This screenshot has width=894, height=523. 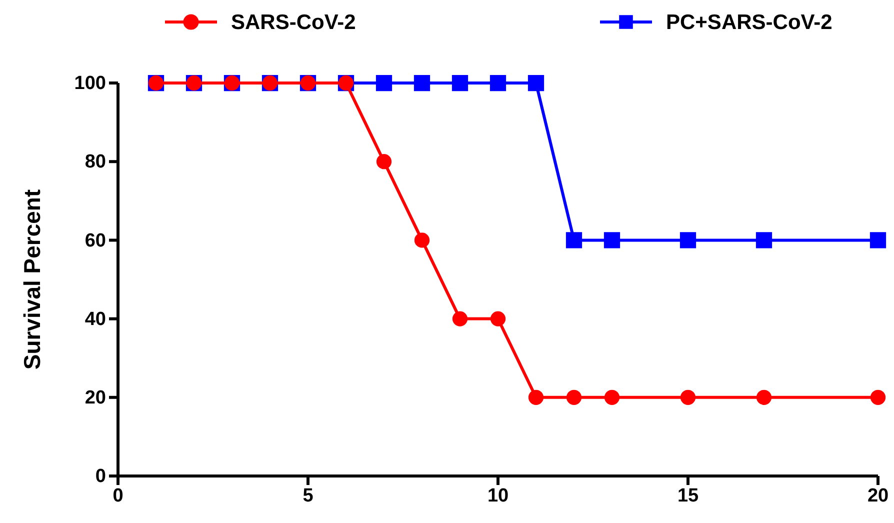 What do you see at coordinates (95, 319) in the screenshot?
I see `y-tick-label: 40` at bounding box center [95, 319].